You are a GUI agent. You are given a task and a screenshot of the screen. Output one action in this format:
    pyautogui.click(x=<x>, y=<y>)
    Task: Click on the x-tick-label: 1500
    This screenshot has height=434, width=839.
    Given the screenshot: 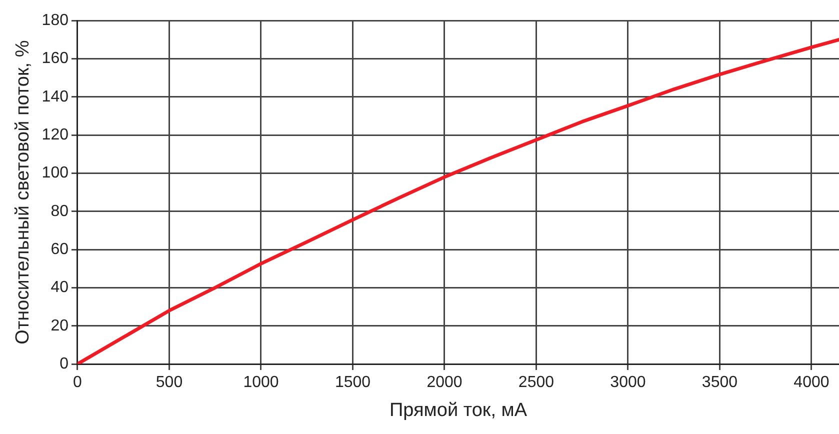 What is the action you would take?
    pyautogui.click(x=352, y=383)
    